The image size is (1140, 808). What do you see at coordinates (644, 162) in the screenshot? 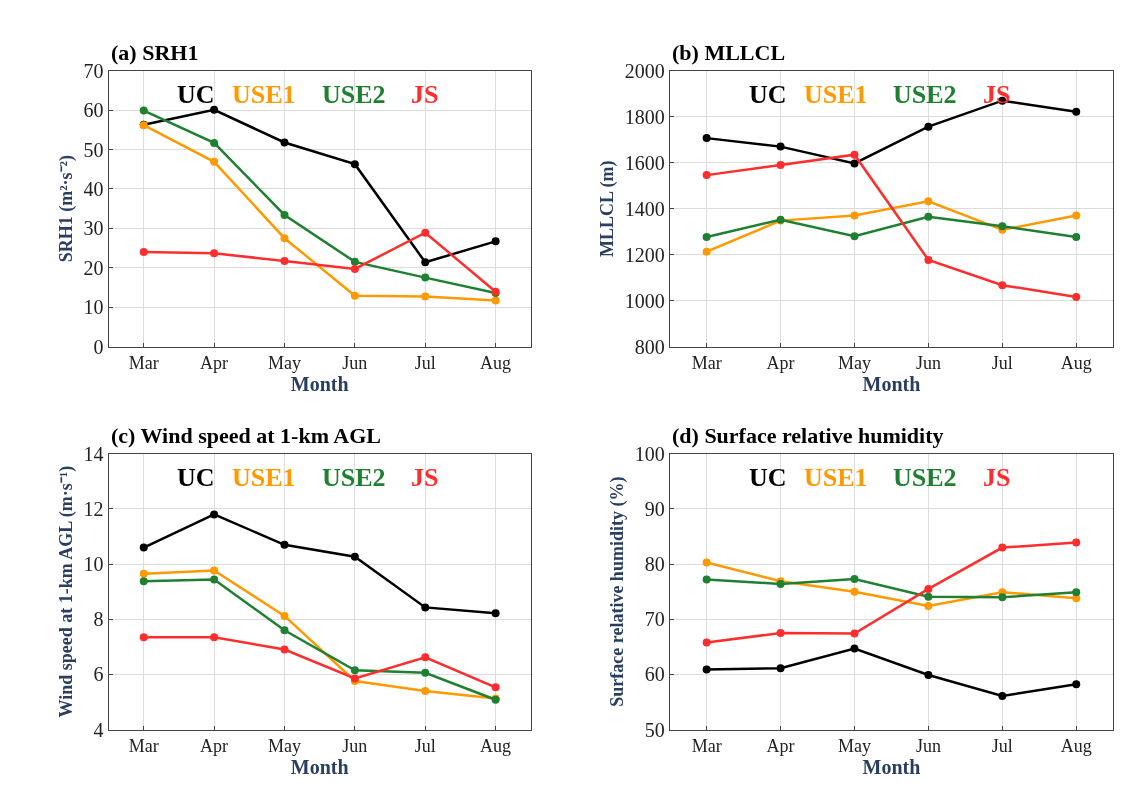
I see `y-tick-label: 1600` at bounding box center [644, 162].